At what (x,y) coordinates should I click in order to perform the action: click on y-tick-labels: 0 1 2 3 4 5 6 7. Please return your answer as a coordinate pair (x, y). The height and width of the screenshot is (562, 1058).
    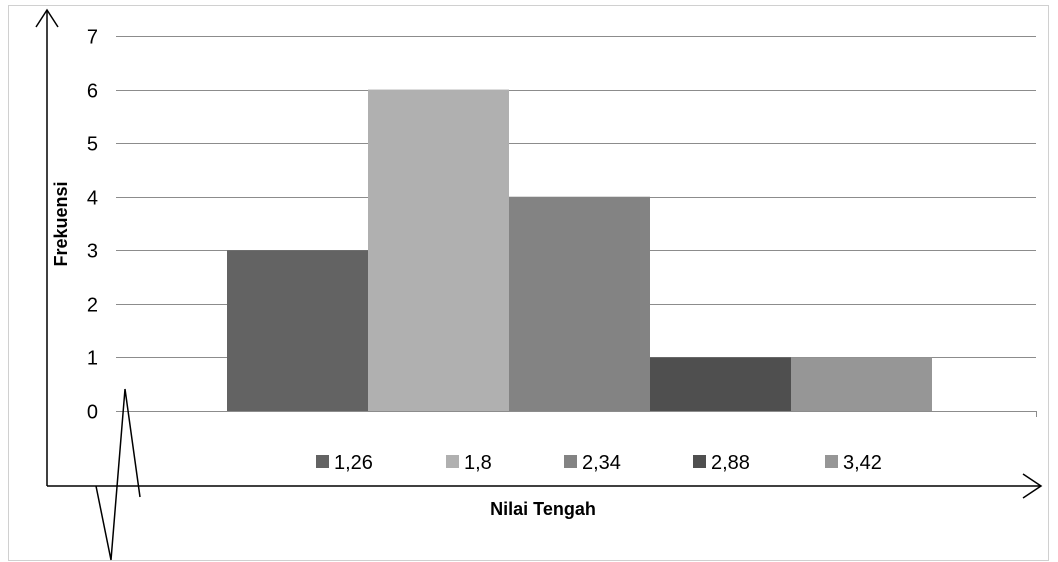
    Looking at the image, I should click on (92, 225).